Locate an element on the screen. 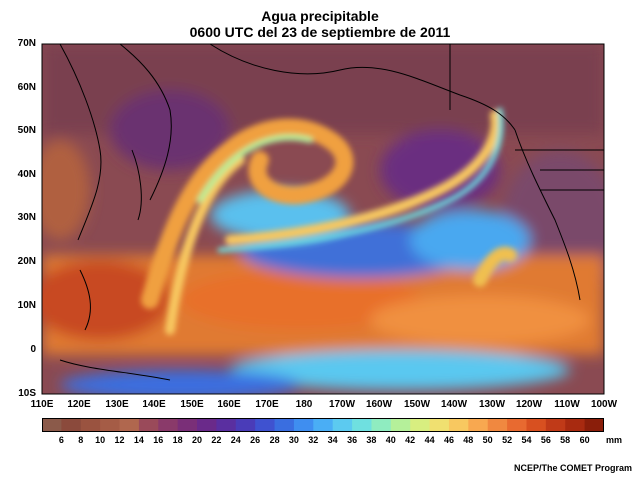  colorbar-tick-label: 16 is located at coordinates (158, 440).